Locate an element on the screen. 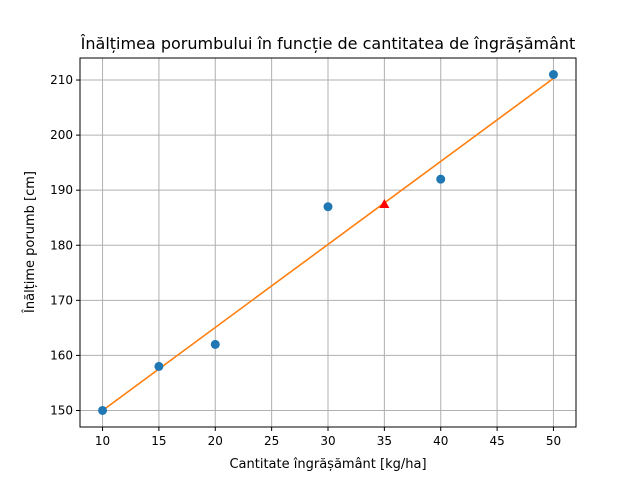  x-tick-label: 30 is located at coordinates (327, 441).